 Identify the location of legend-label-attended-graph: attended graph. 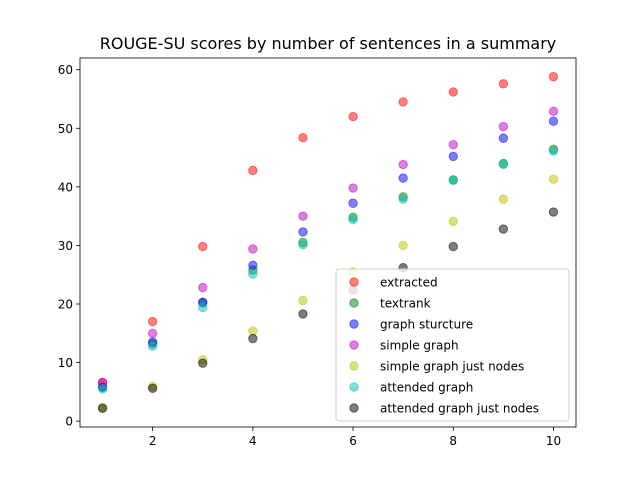
(426, 388).